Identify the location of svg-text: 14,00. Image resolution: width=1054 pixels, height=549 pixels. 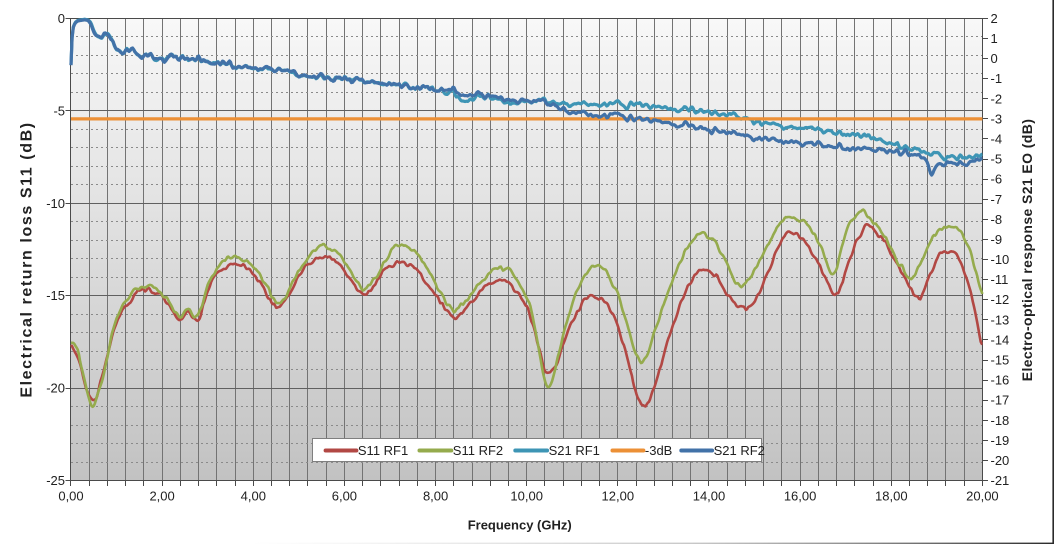
(709, 496).